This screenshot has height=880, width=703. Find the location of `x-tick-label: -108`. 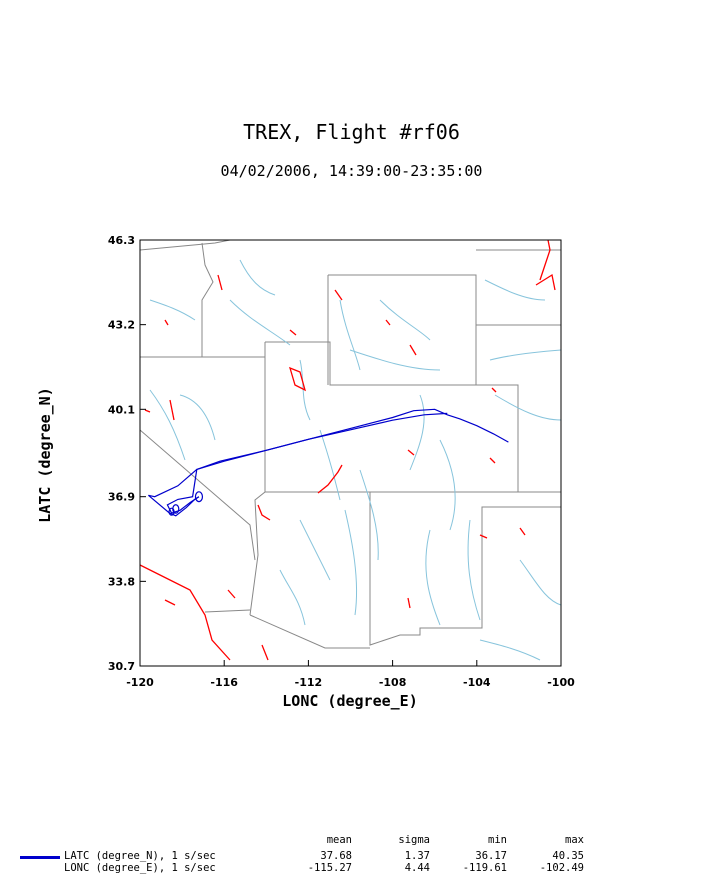

x-tick-label: -108 is located at coordinates (393, 682).